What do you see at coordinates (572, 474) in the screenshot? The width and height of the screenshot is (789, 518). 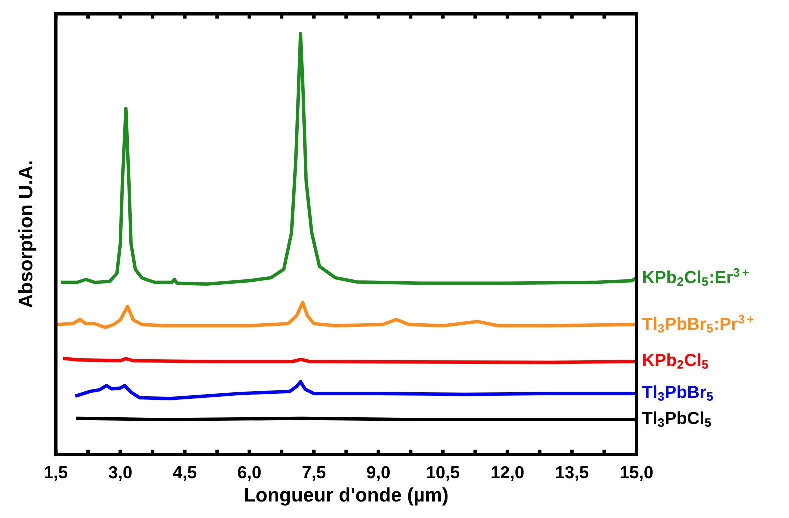 I see `x-tick-label: 13,5` at bounding box center [572, 474].